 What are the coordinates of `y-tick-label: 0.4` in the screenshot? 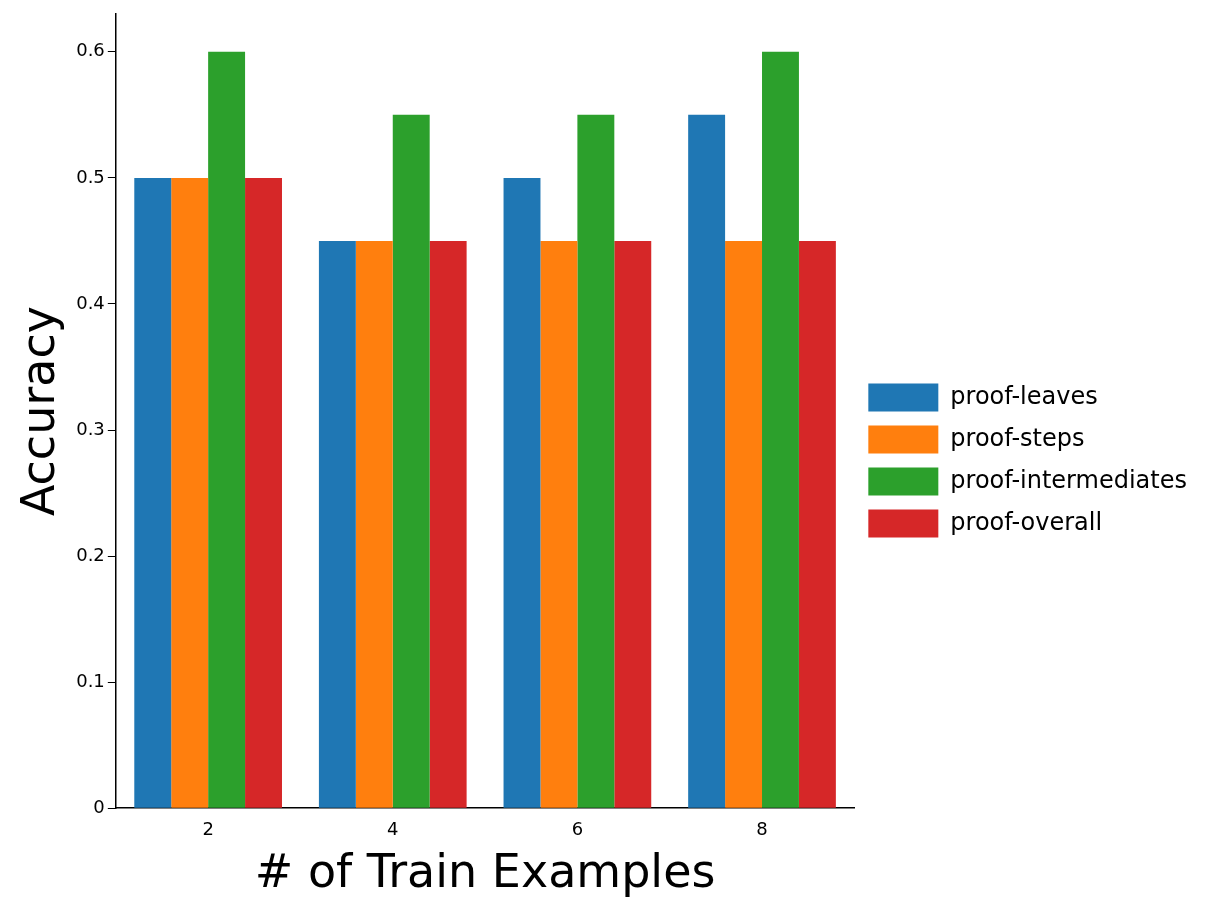 It's located at (90, 302).